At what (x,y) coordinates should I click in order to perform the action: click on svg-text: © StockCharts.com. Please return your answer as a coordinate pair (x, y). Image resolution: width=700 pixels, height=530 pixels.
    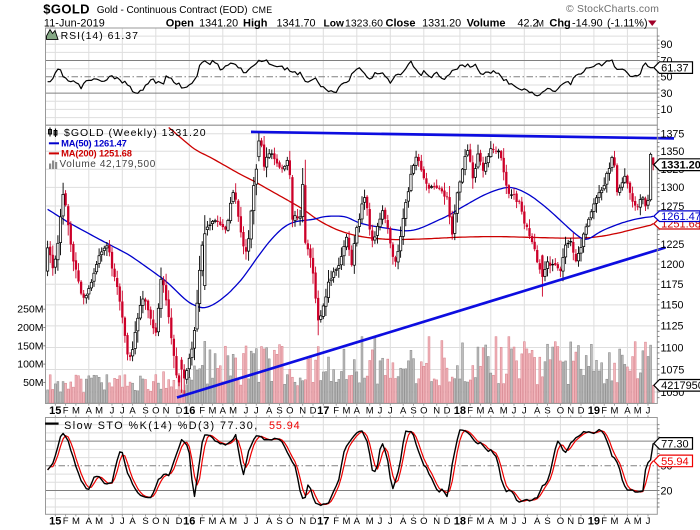
    Looking at the image, I should click on (612, 9).